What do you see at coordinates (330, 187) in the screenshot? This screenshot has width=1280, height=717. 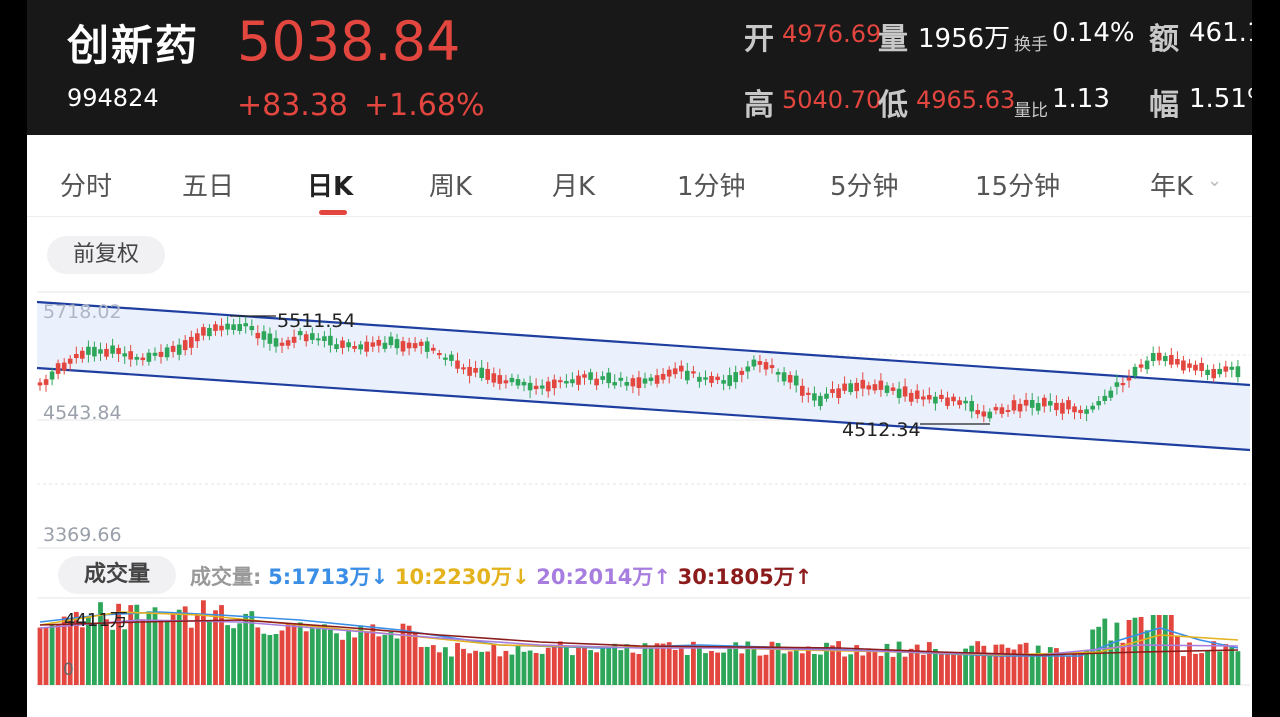 I see `tab-daily-k: 日K` at bounding box center [330, 187].